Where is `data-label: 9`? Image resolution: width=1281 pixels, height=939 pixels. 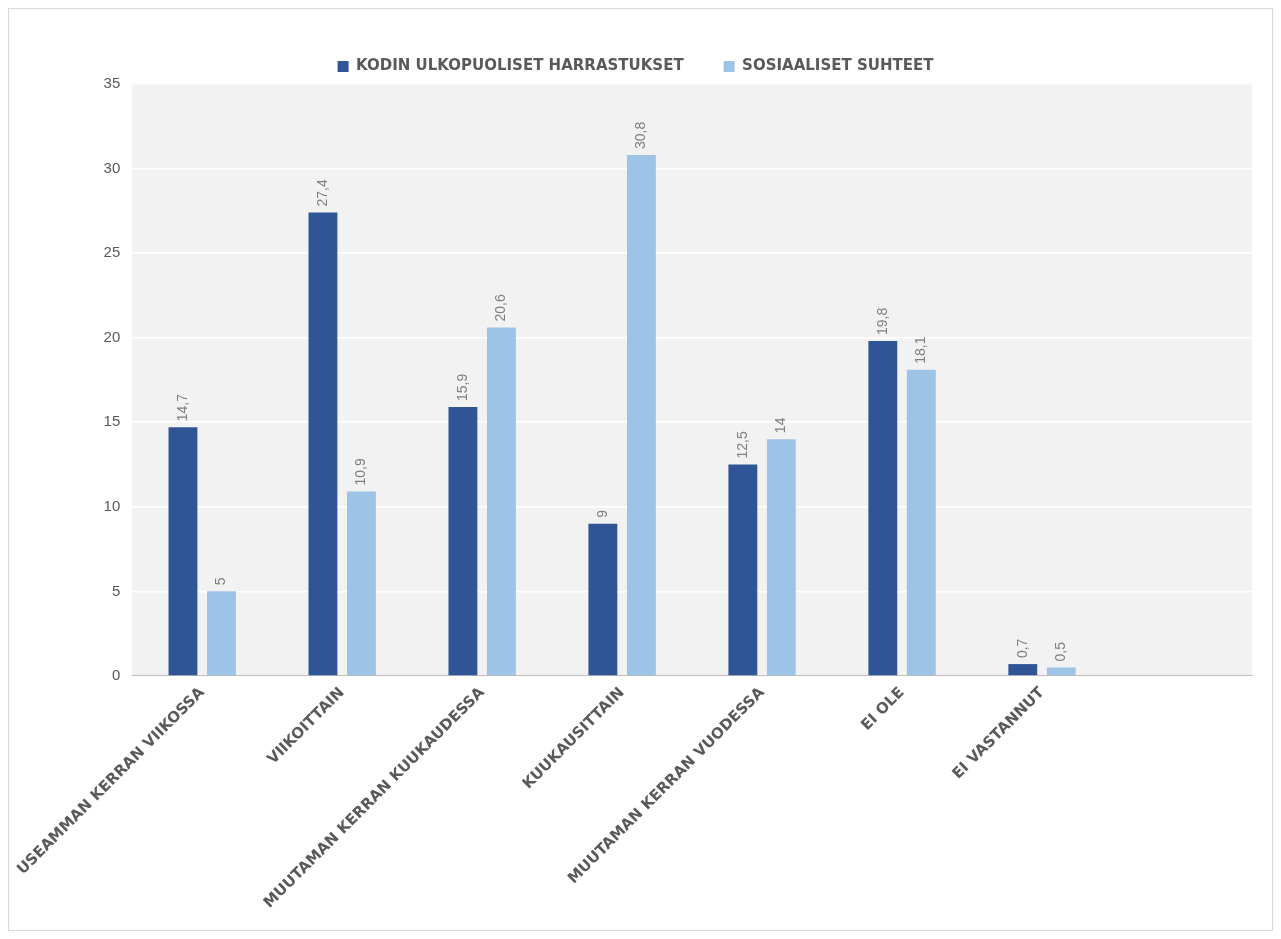
data-label: 9 is located at coordinates (601, 513).